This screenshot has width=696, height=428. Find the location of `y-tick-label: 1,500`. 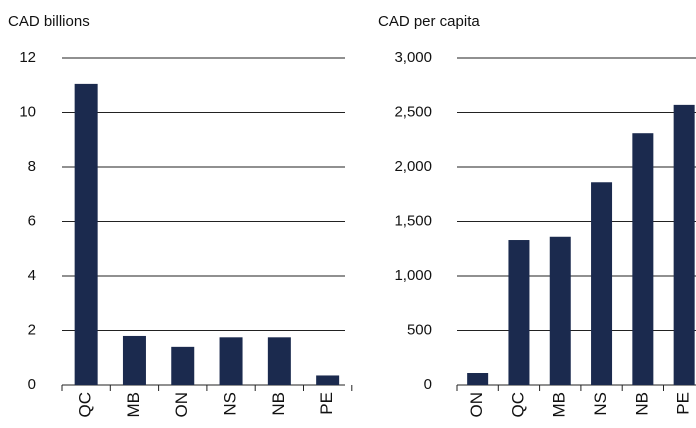

y-tick-label: 1,500 is located at coordinates (413, 220).